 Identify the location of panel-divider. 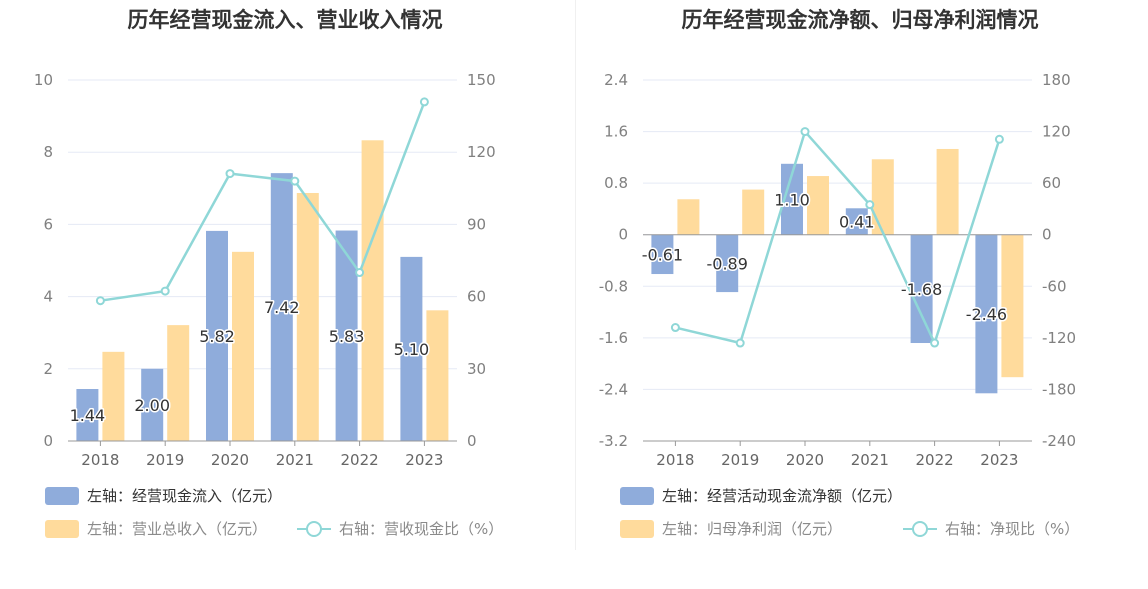
(575, 275).